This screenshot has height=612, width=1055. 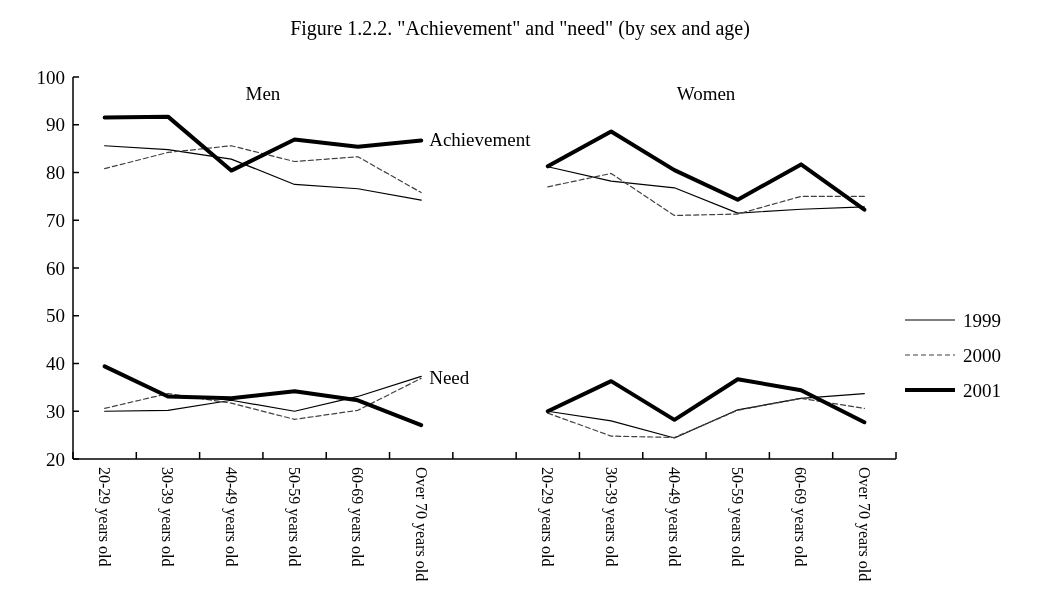 What do you see at coordinates (982, 320) in the screenshot?
I see `legend-label: 1999` at bounding box center [982, 320].